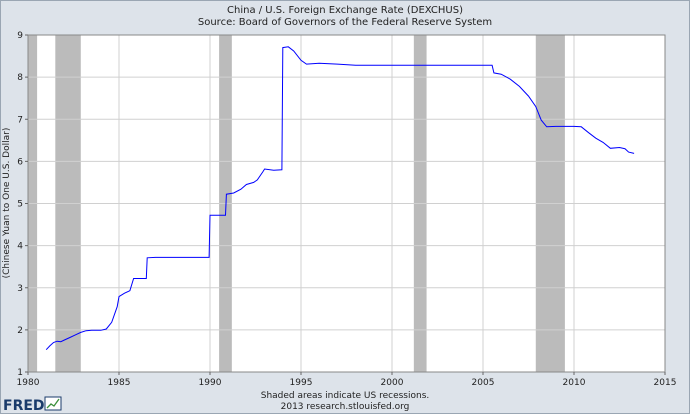 This screenshot has width=690, height=414. I want to click on x-tick-label: 2015, so click(665, 383).